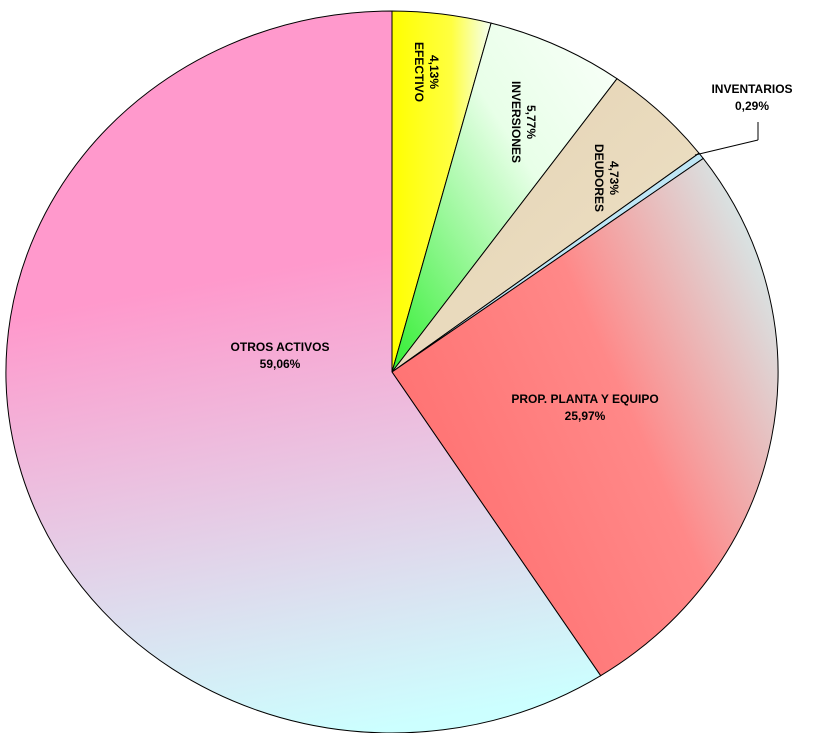  I want to click on value-label: 4,13%, so click(434, 72).